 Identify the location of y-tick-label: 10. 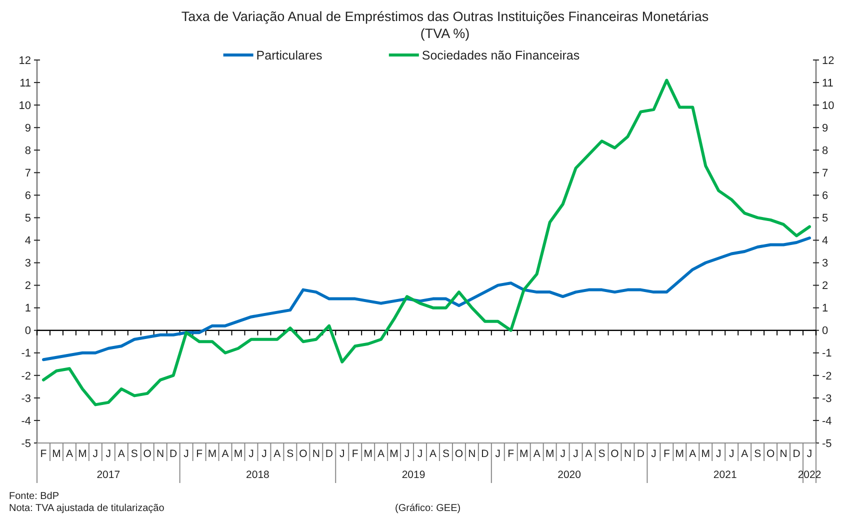
(24, 106).